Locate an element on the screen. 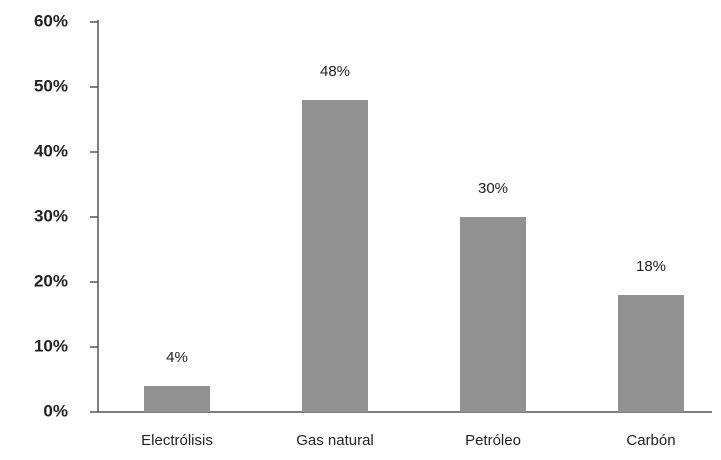 The width and height of the screenshot is (721, 460). y-tick-label: 20% is located at coordinates (51, 280).